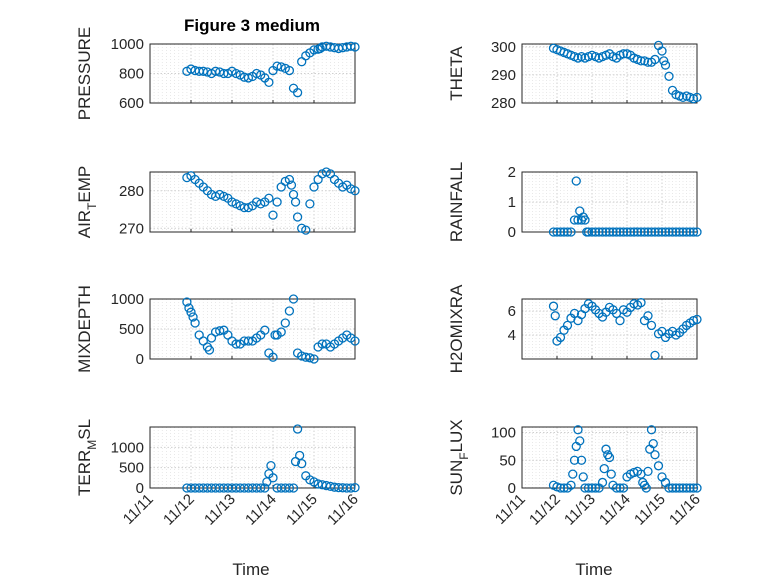 Image resolution: width=778 pixels, height=583 pixels. What do you see at coordinates (92, 445) in the screenshot?
I see `y-label-subscript: M` at bounding box center [92, 445].